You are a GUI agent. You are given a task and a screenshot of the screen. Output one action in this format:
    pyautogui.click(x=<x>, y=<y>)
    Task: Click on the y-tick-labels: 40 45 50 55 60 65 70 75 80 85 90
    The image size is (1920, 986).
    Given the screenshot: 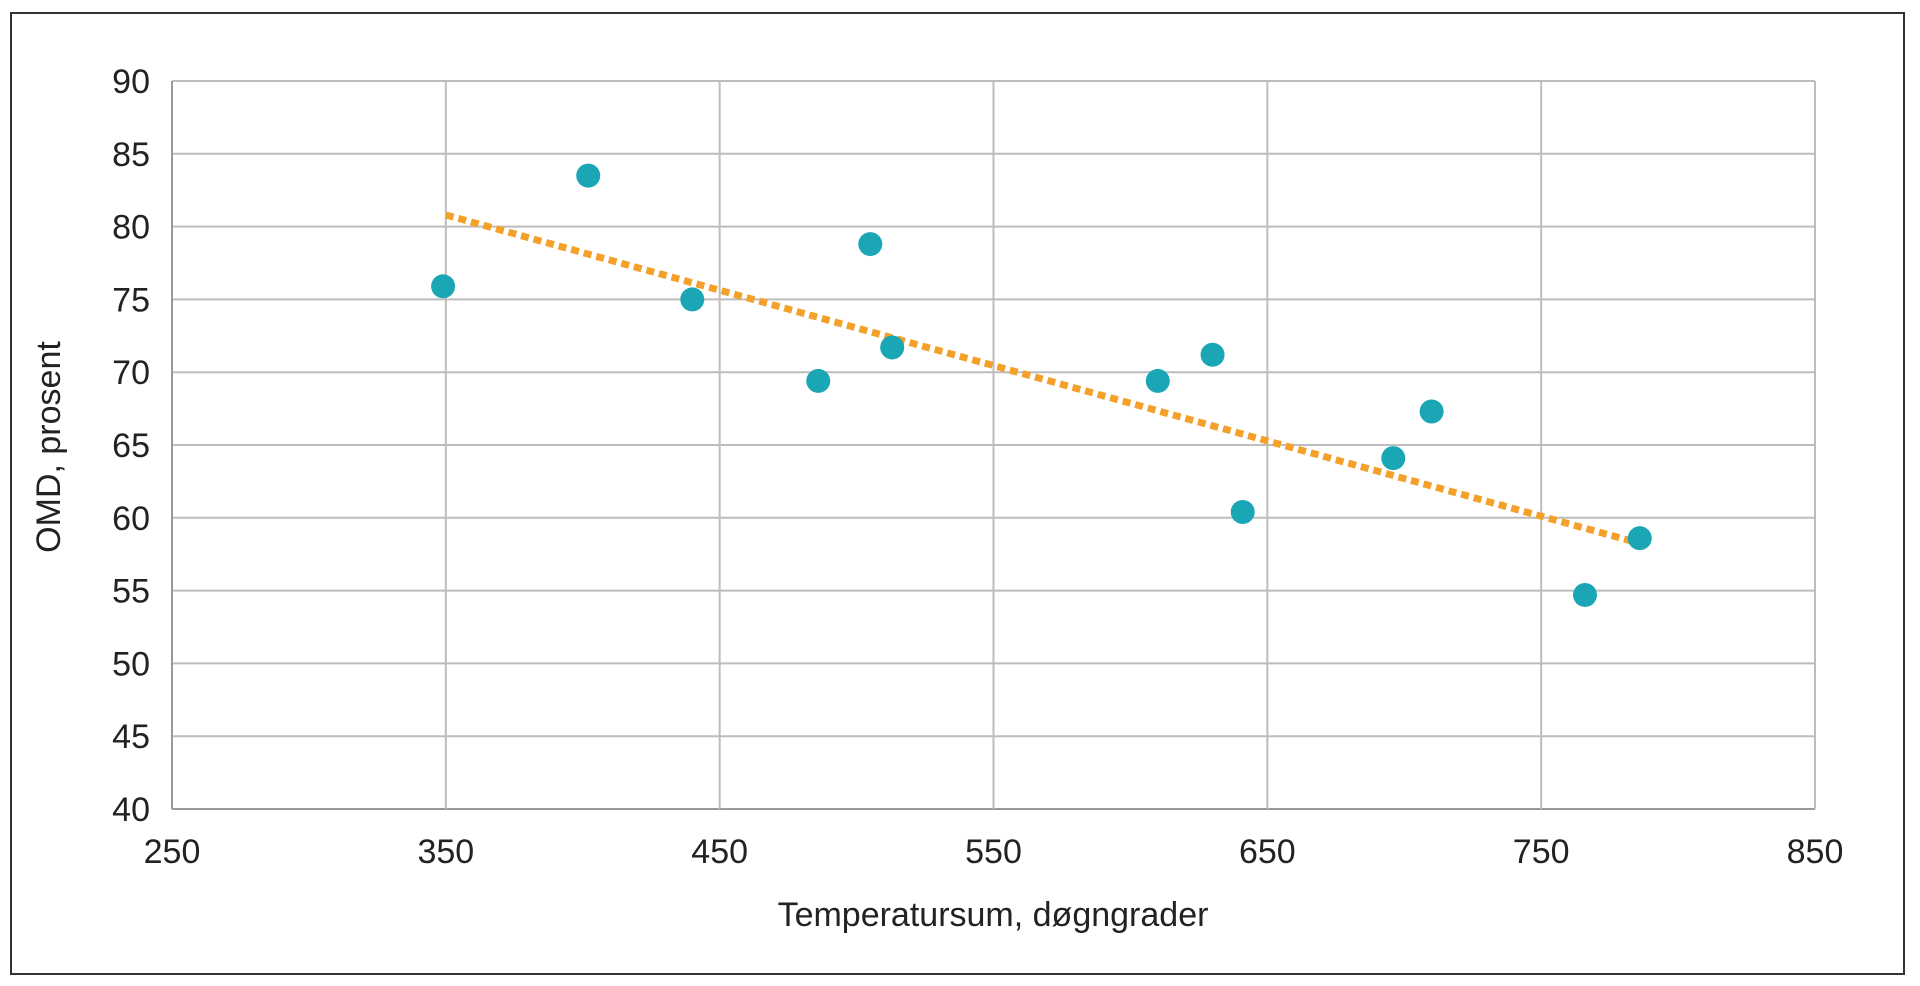 What is the action you would take?
    pyautogui.click(x=131, y=446)
    